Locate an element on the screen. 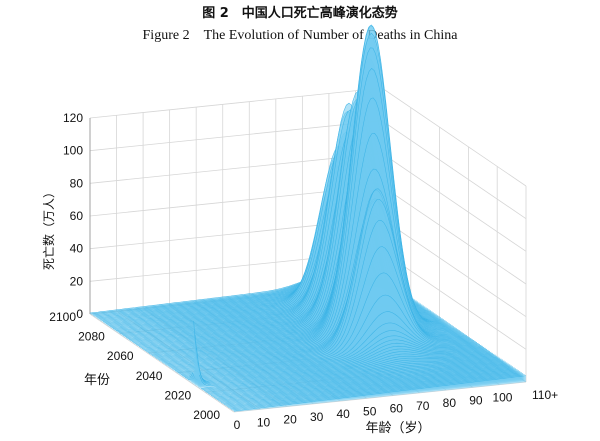  x-tick-label: 70 is located at coordinates (423, 406).